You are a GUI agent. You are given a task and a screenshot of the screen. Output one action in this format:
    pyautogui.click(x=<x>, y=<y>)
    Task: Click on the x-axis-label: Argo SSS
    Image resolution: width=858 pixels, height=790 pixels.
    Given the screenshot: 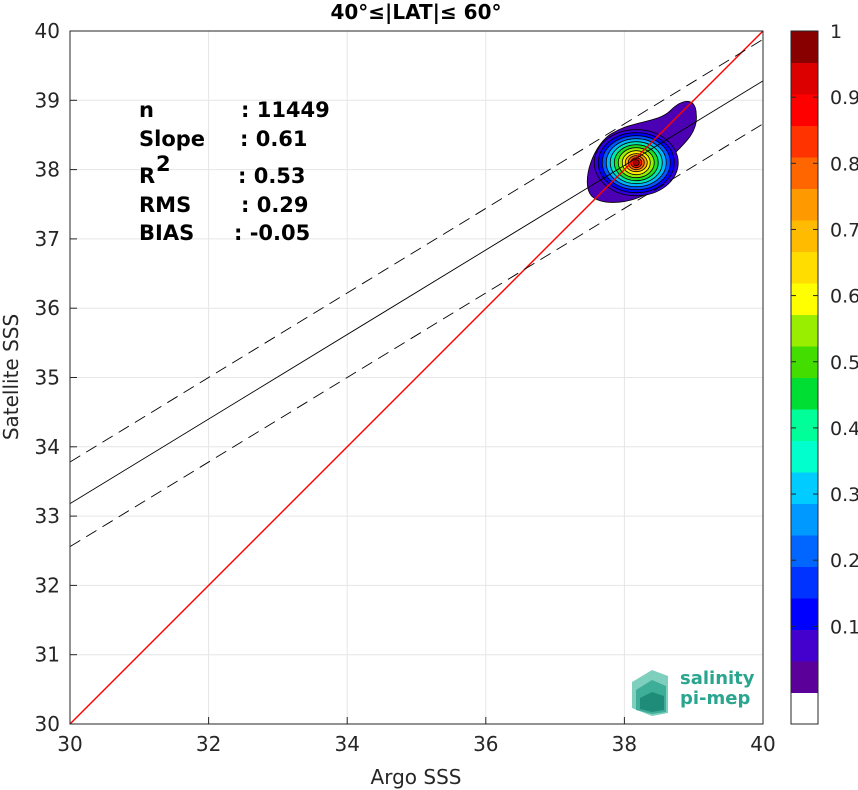 What is the action you would take?
    pyautogui.click(x=416, y=777)
    